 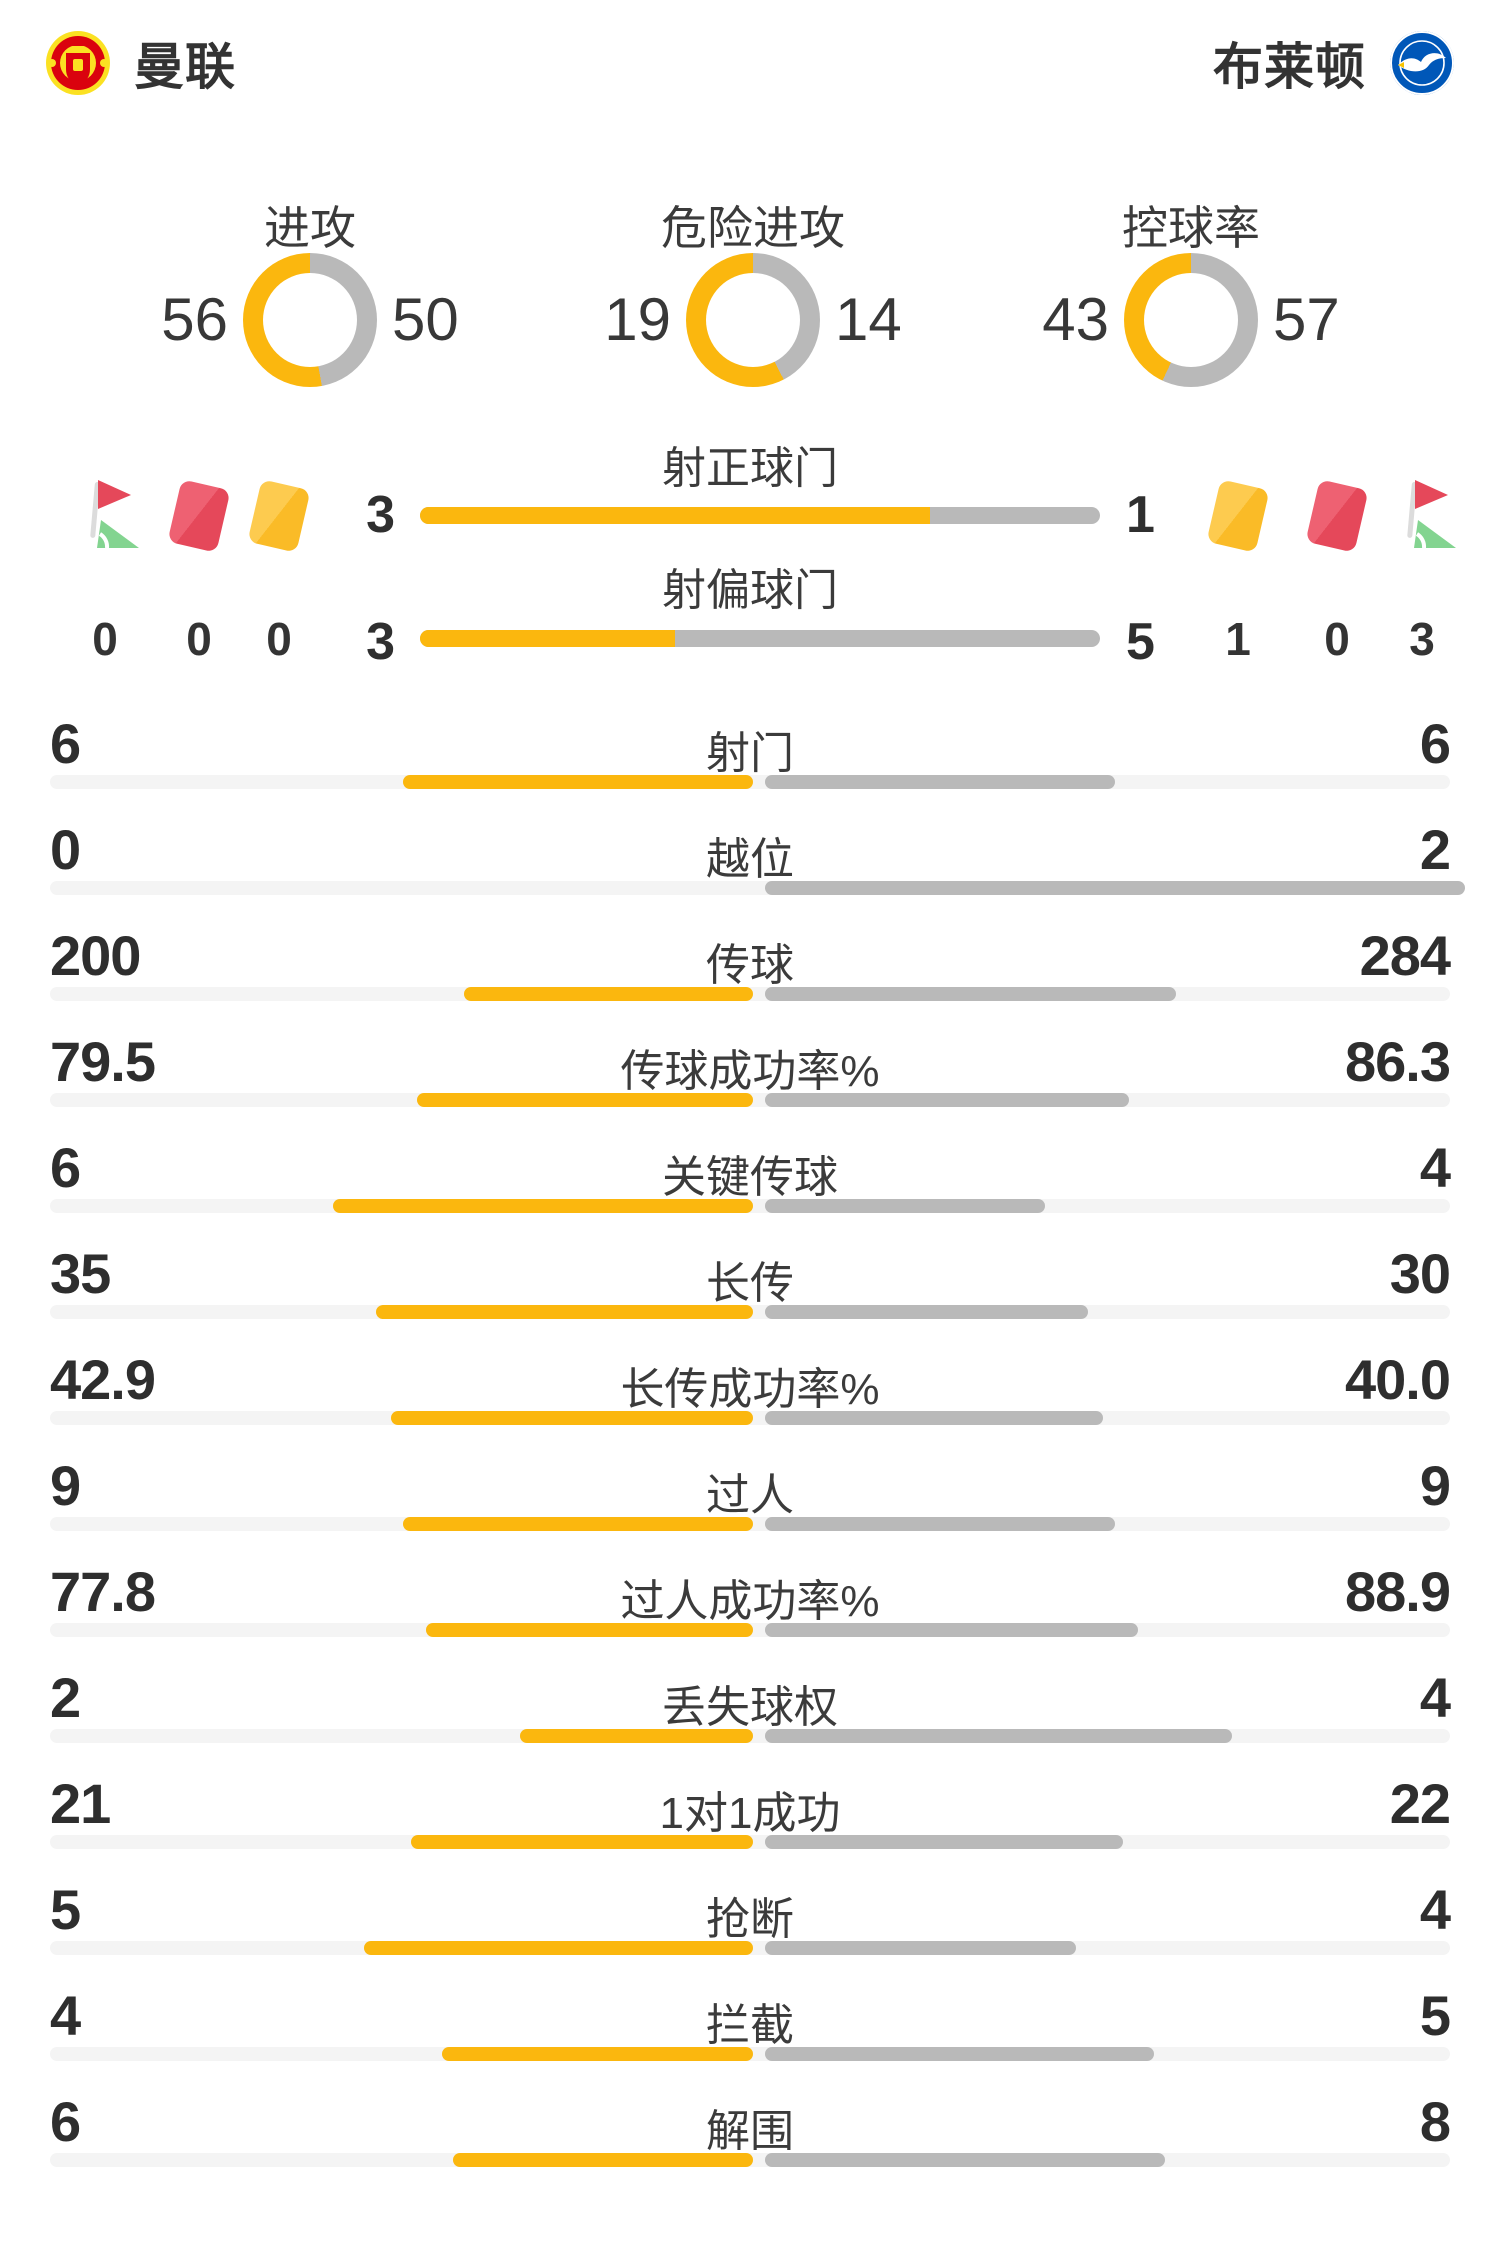 I want to click on stat-away-value: 9, so click(x=1435, y=1485).